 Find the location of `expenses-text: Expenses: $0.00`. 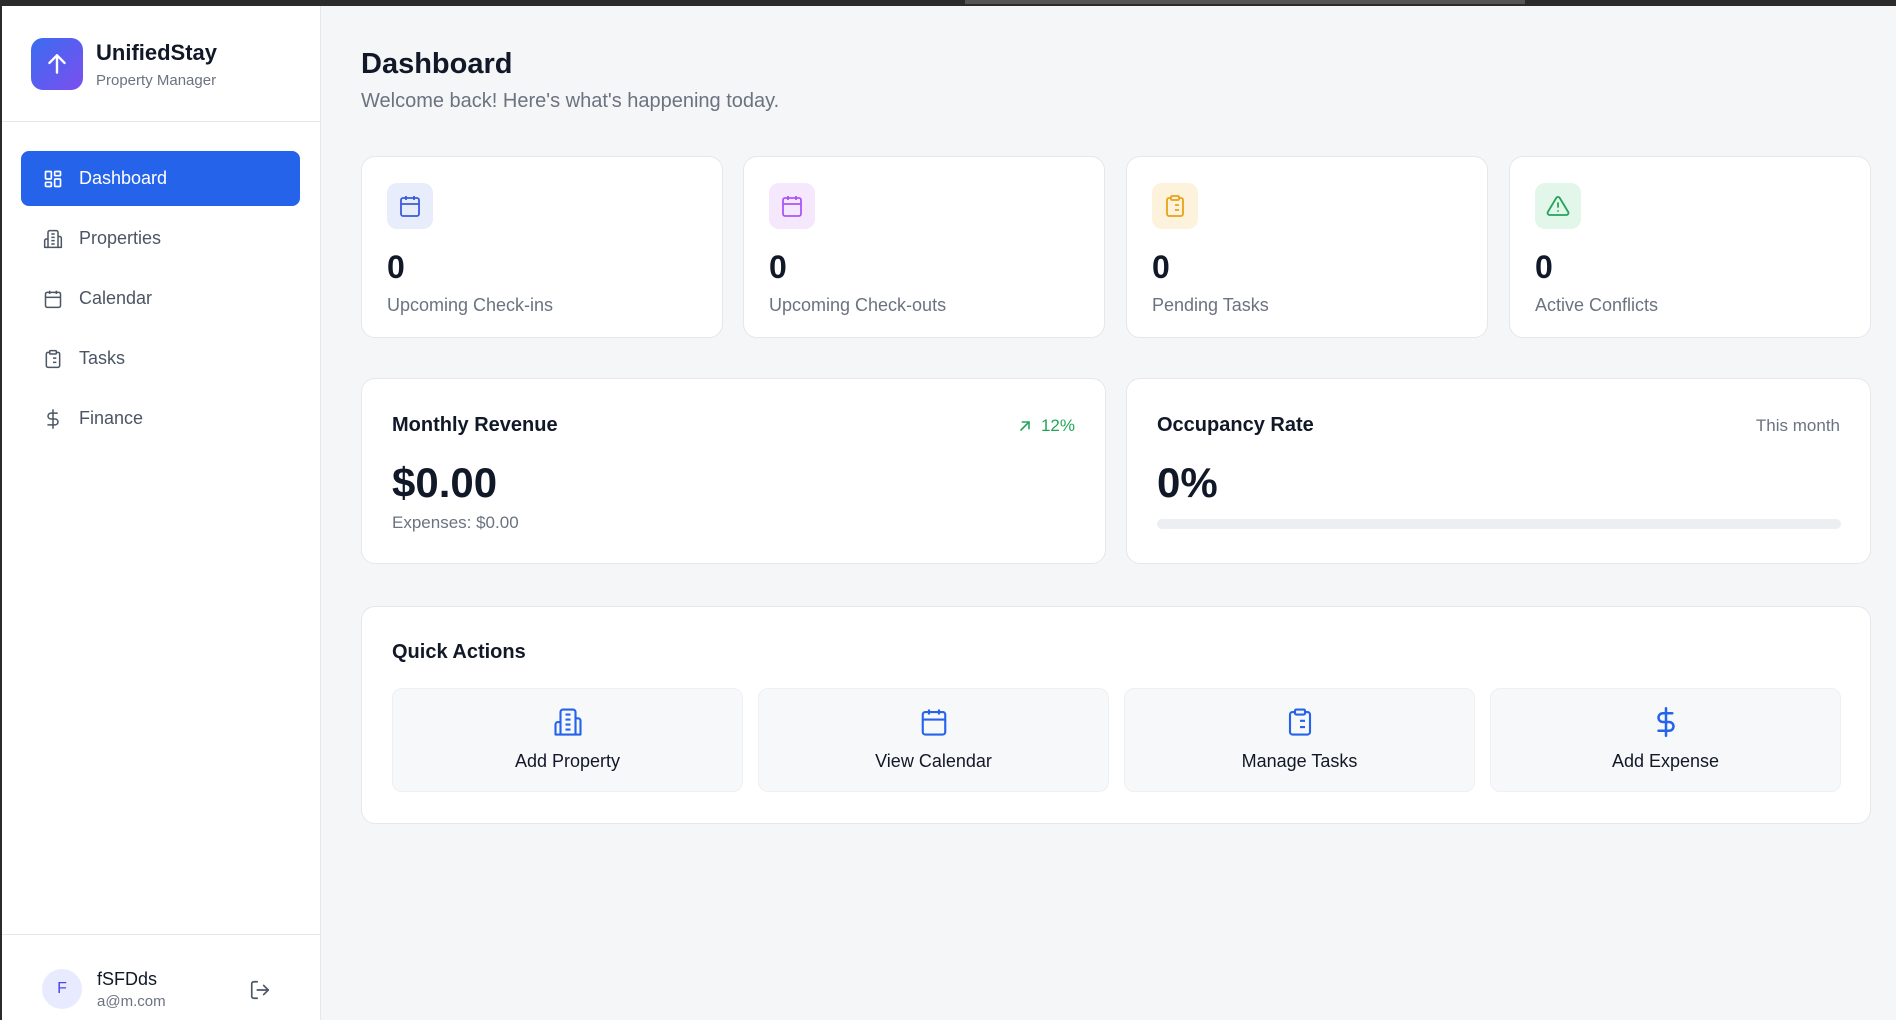

expenses-text: Expenses: $0.00 is located at coordinates (455, 522).